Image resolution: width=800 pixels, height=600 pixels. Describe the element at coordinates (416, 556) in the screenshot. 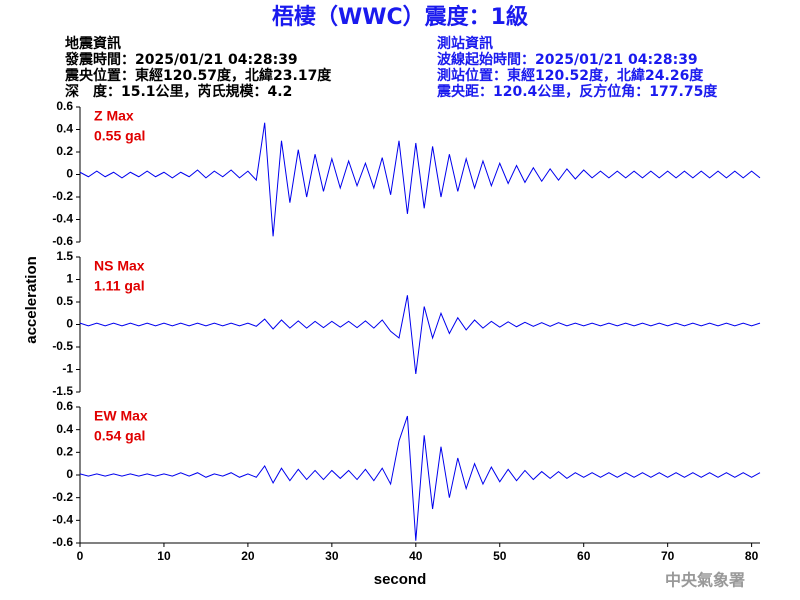

I see `x-tick-label: 40` at that location.